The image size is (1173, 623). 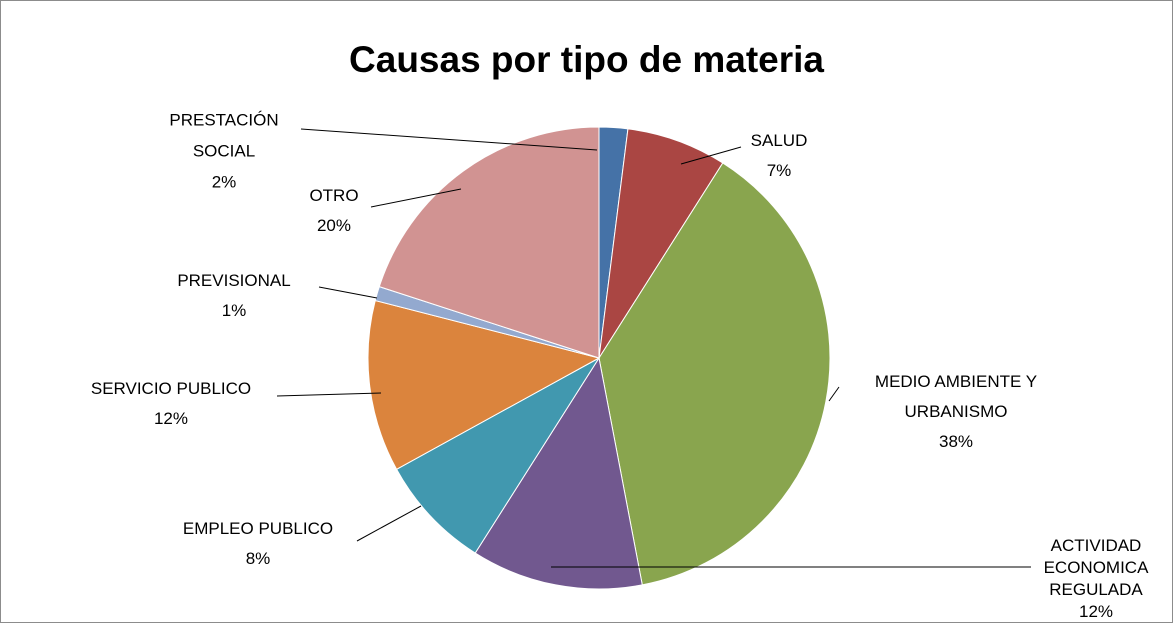 What do you see at coordinates (171, 388) in the screenshot?
I see `category-label: SERVICIO PUBLICO` at bounding box center [171, 388].